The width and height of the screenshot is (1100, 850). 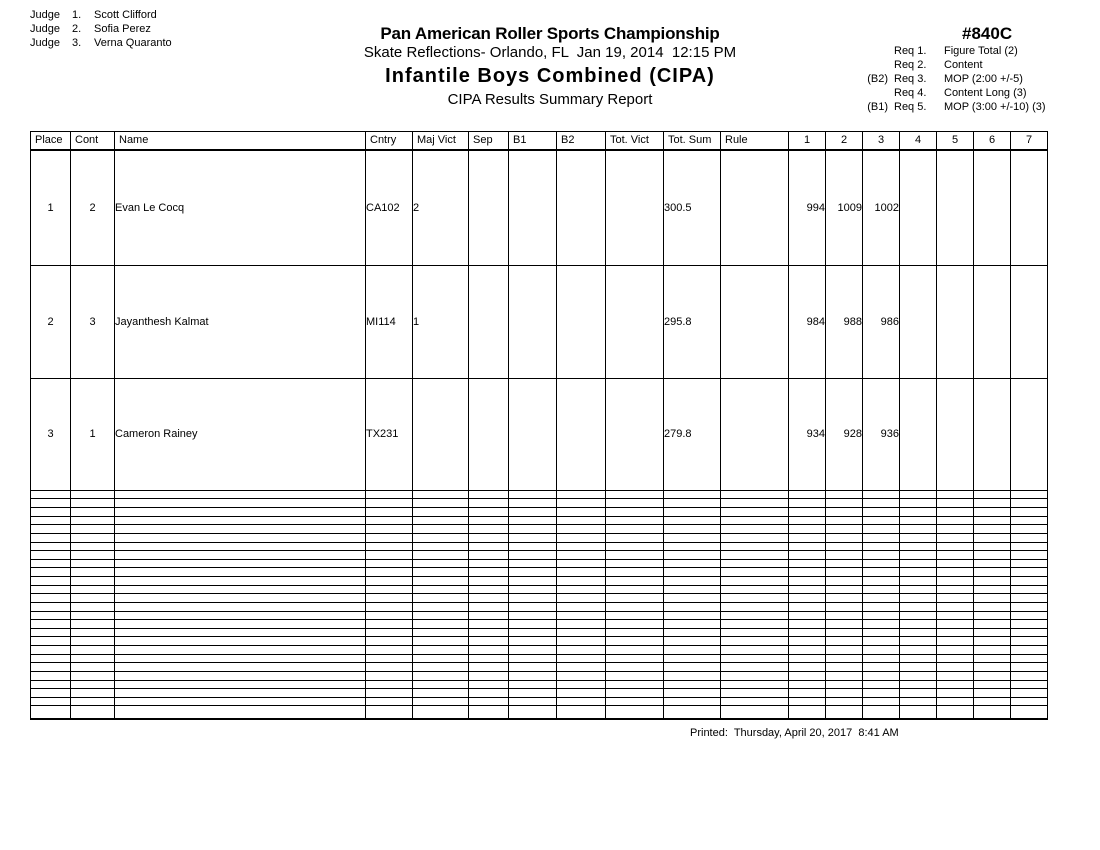 What do you see at coordinates (45, 29) in the screenshot?
I see `judge-label: Judge` at bounding box center [45, 29].